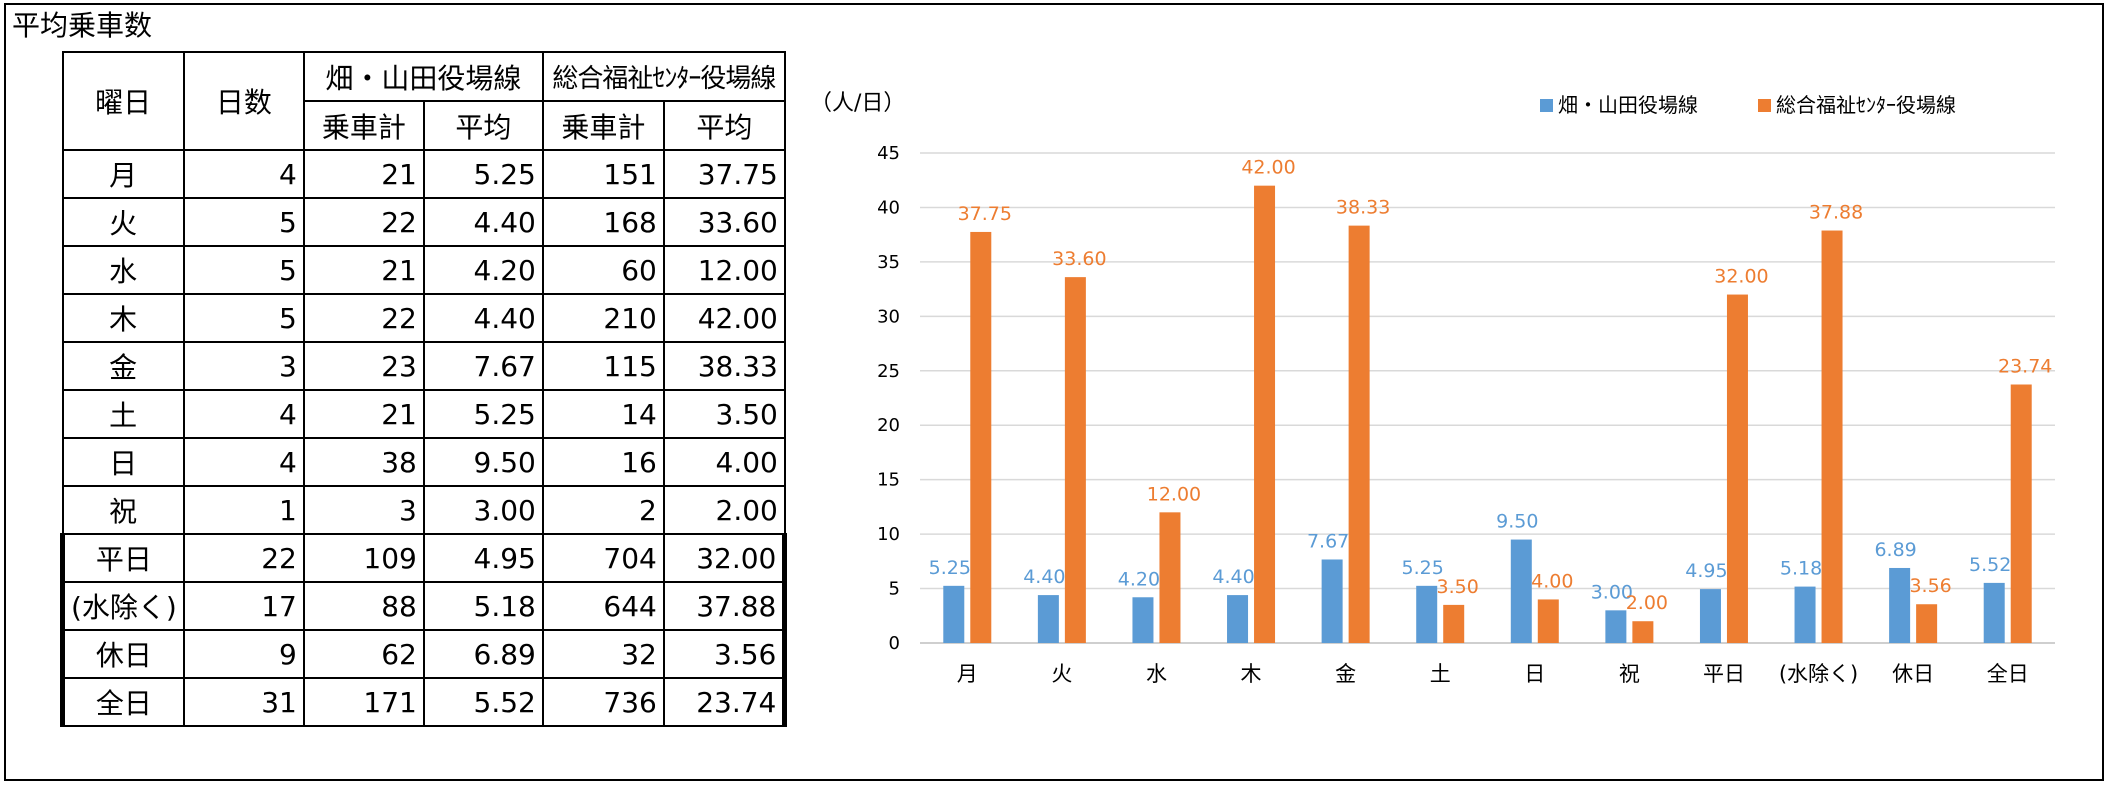 Image resolution: width=2112 pixels, height=787 pixels. What do you see at coordinates (483, 174) in the screenshot?
I see `cell-line1-avg: 5.25` at bounding box center [483, 174].